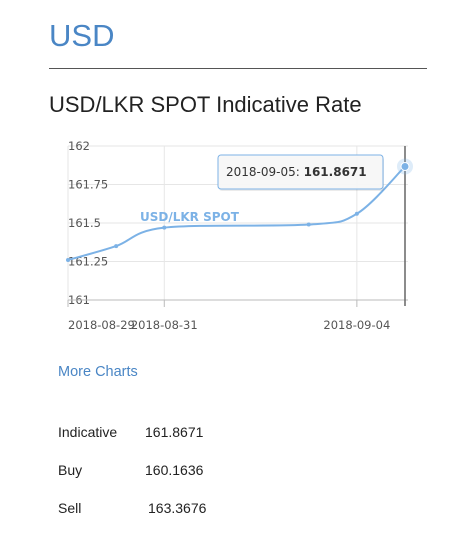 The height and width of the screenshot is (536, 457). I want to click on more-charts-link: More Charts, so click(98, 372).